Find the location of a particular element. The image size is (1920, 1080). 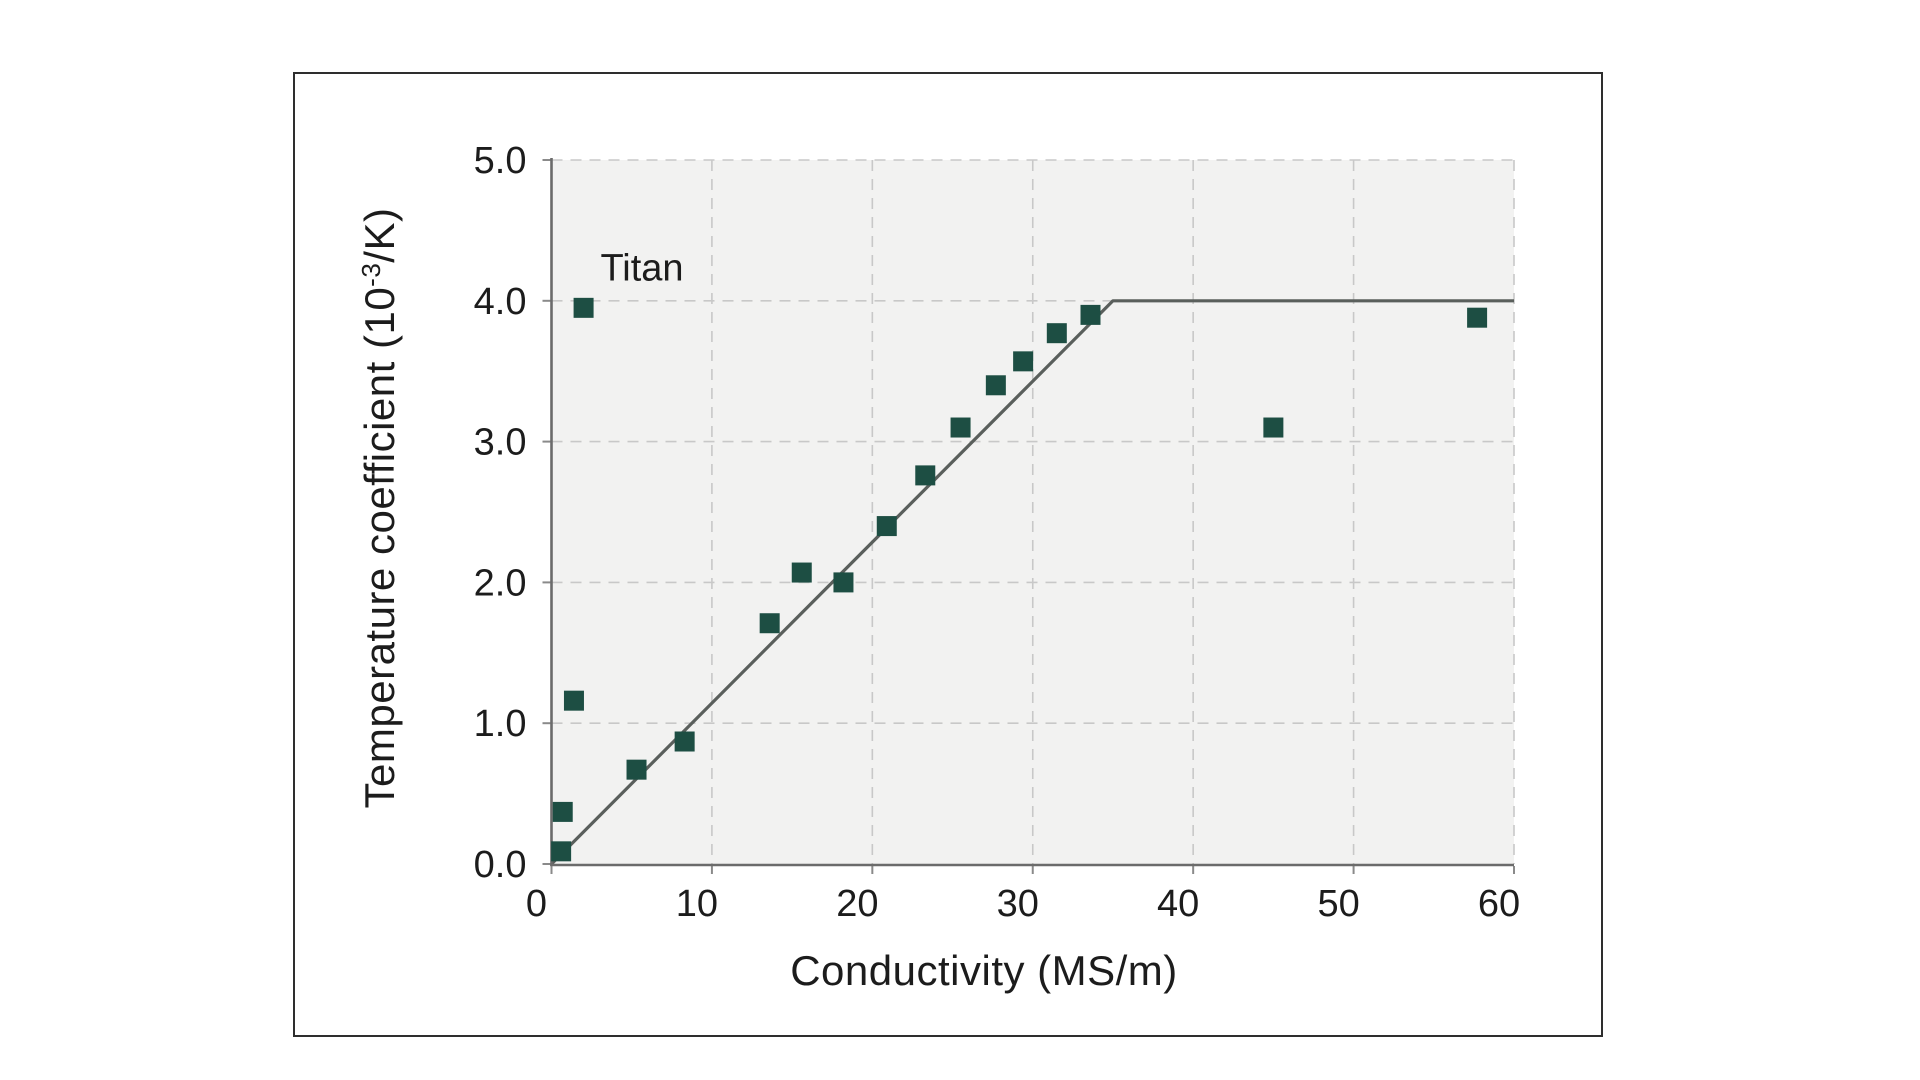

y-axis-title-unit: /K) is located at coordinates (379, 235).